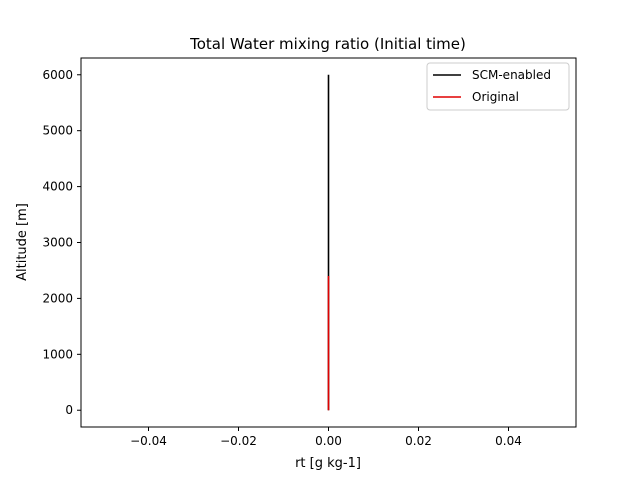  I want to click on y-tick-label: 5000, so click(57, 131).